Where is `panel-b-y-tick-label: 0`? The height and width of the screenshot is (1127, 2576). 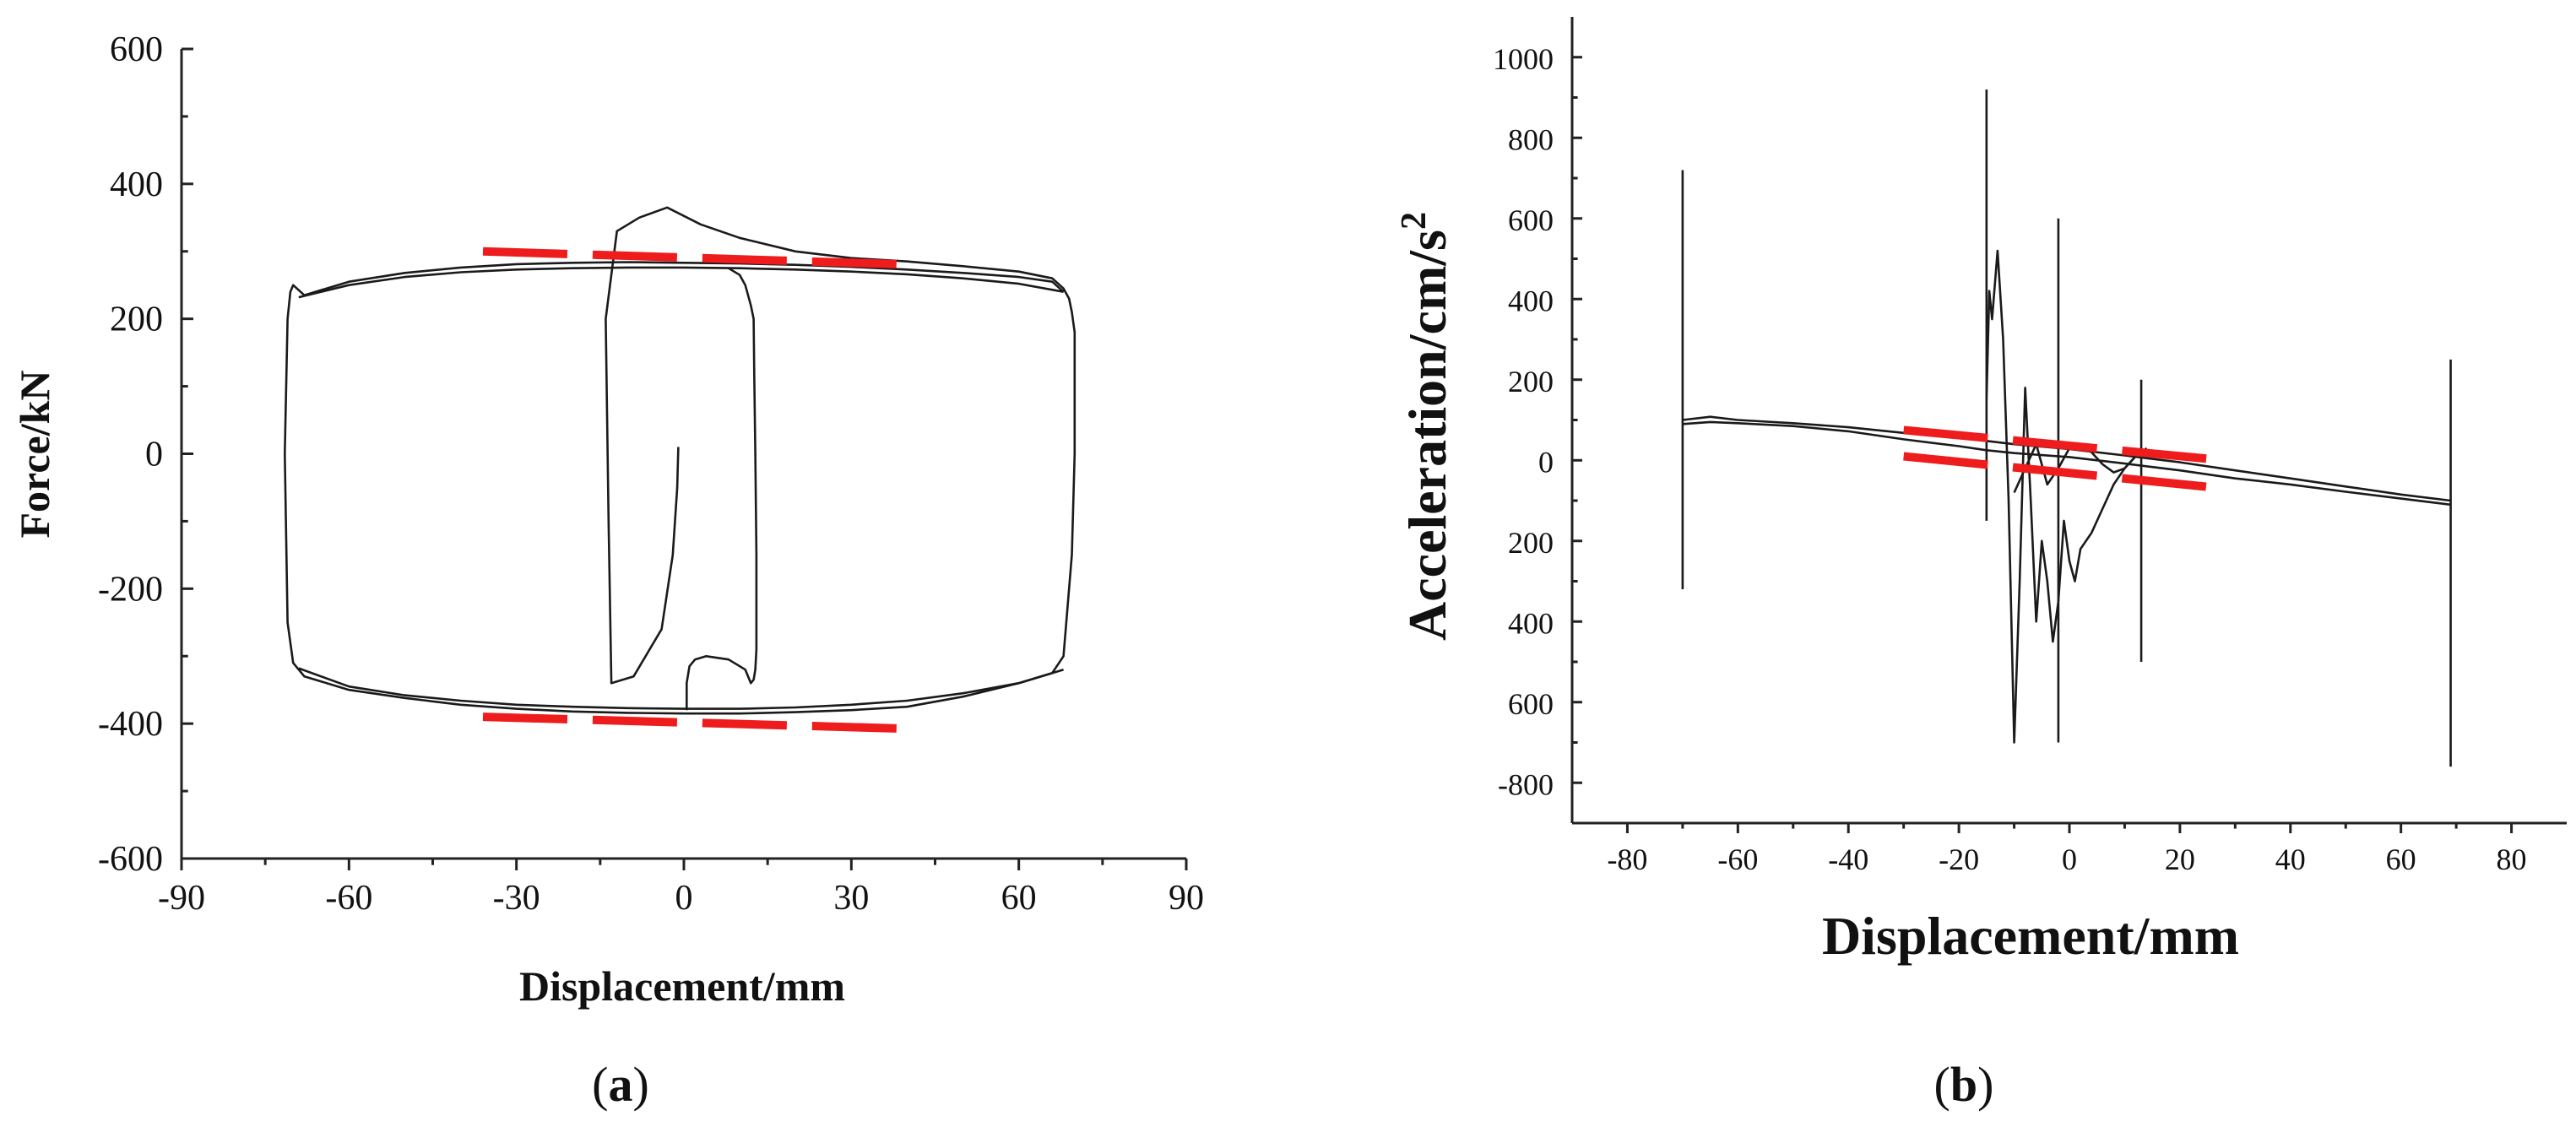 panel-b-y-tick-label: 0 is located at coordinates (1546, 462).